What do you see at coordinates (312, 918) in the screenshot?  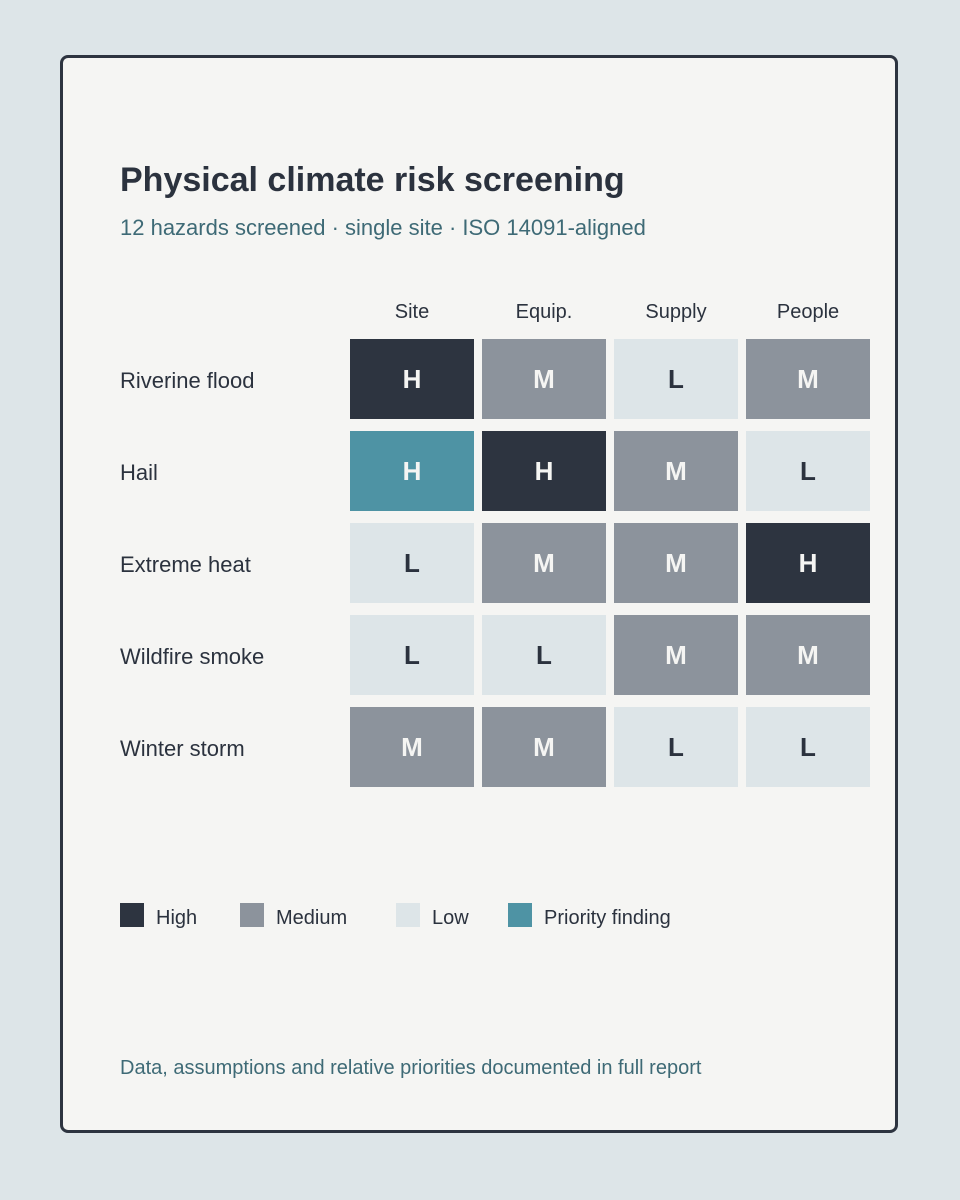 I see `legend-label: Medium` at bounding box center [312, 918].